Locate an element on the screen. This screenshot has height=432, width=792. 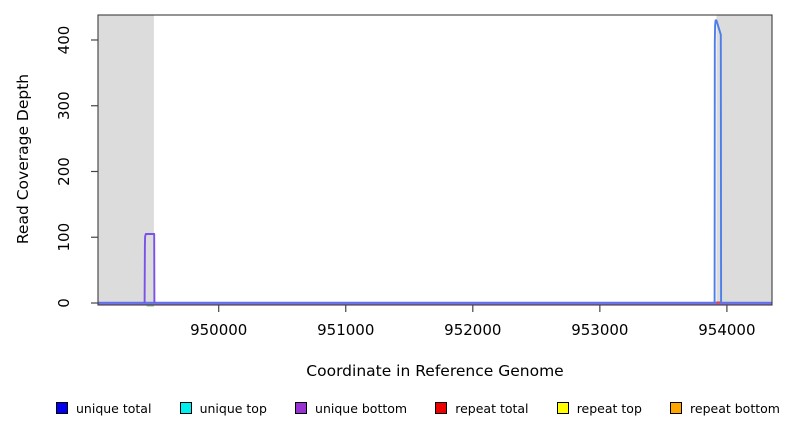
legend-label-repeat-top: repeat top is located at coordinates (609, 408).